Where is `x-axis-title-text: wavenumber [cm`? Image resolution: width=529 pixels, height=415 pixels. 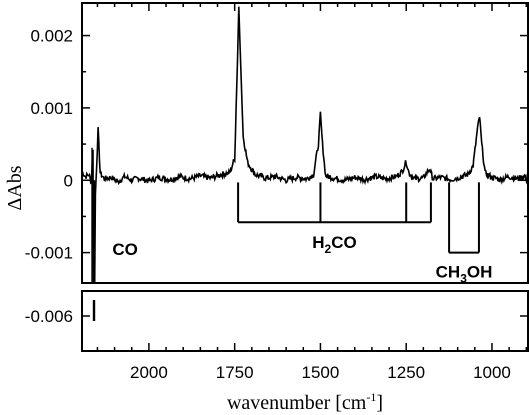
x-axis-title-text: wavenumber [cm is located at coordinates (297, 403).